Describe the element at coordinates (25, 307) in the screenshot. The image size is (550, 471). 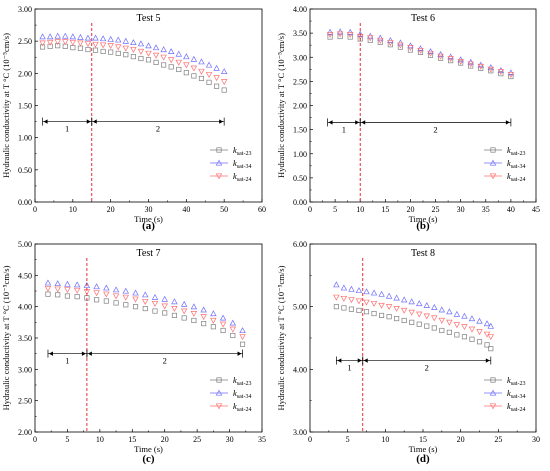
I see `y-tick-label: 4.00` at that location.